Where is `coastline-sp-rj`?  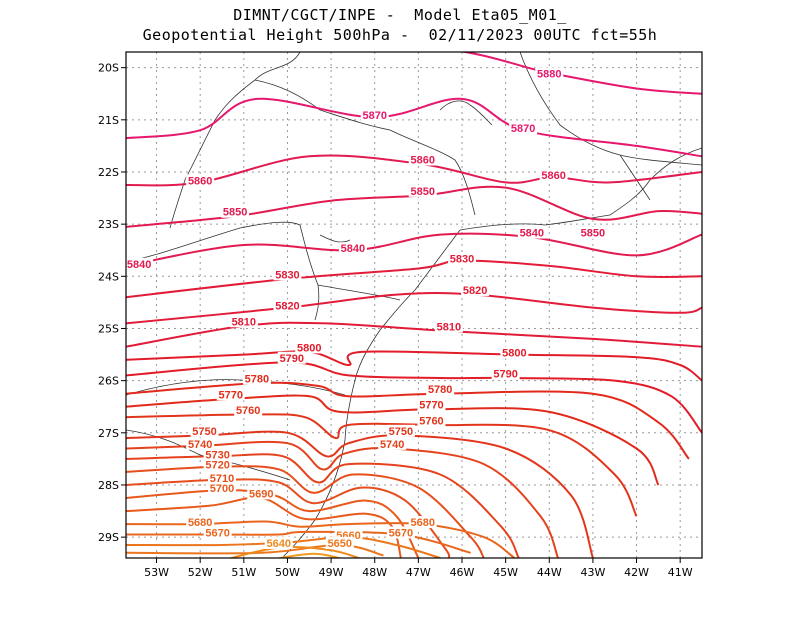
coastline-sp-rj is located at coordinates (580, 189).